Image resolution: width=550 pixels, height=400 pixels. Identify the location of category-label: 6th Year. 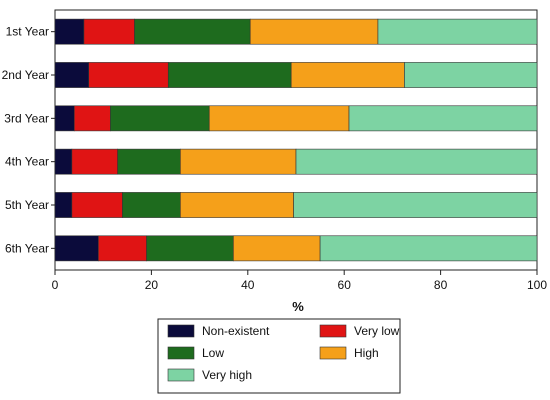
(27, 248).